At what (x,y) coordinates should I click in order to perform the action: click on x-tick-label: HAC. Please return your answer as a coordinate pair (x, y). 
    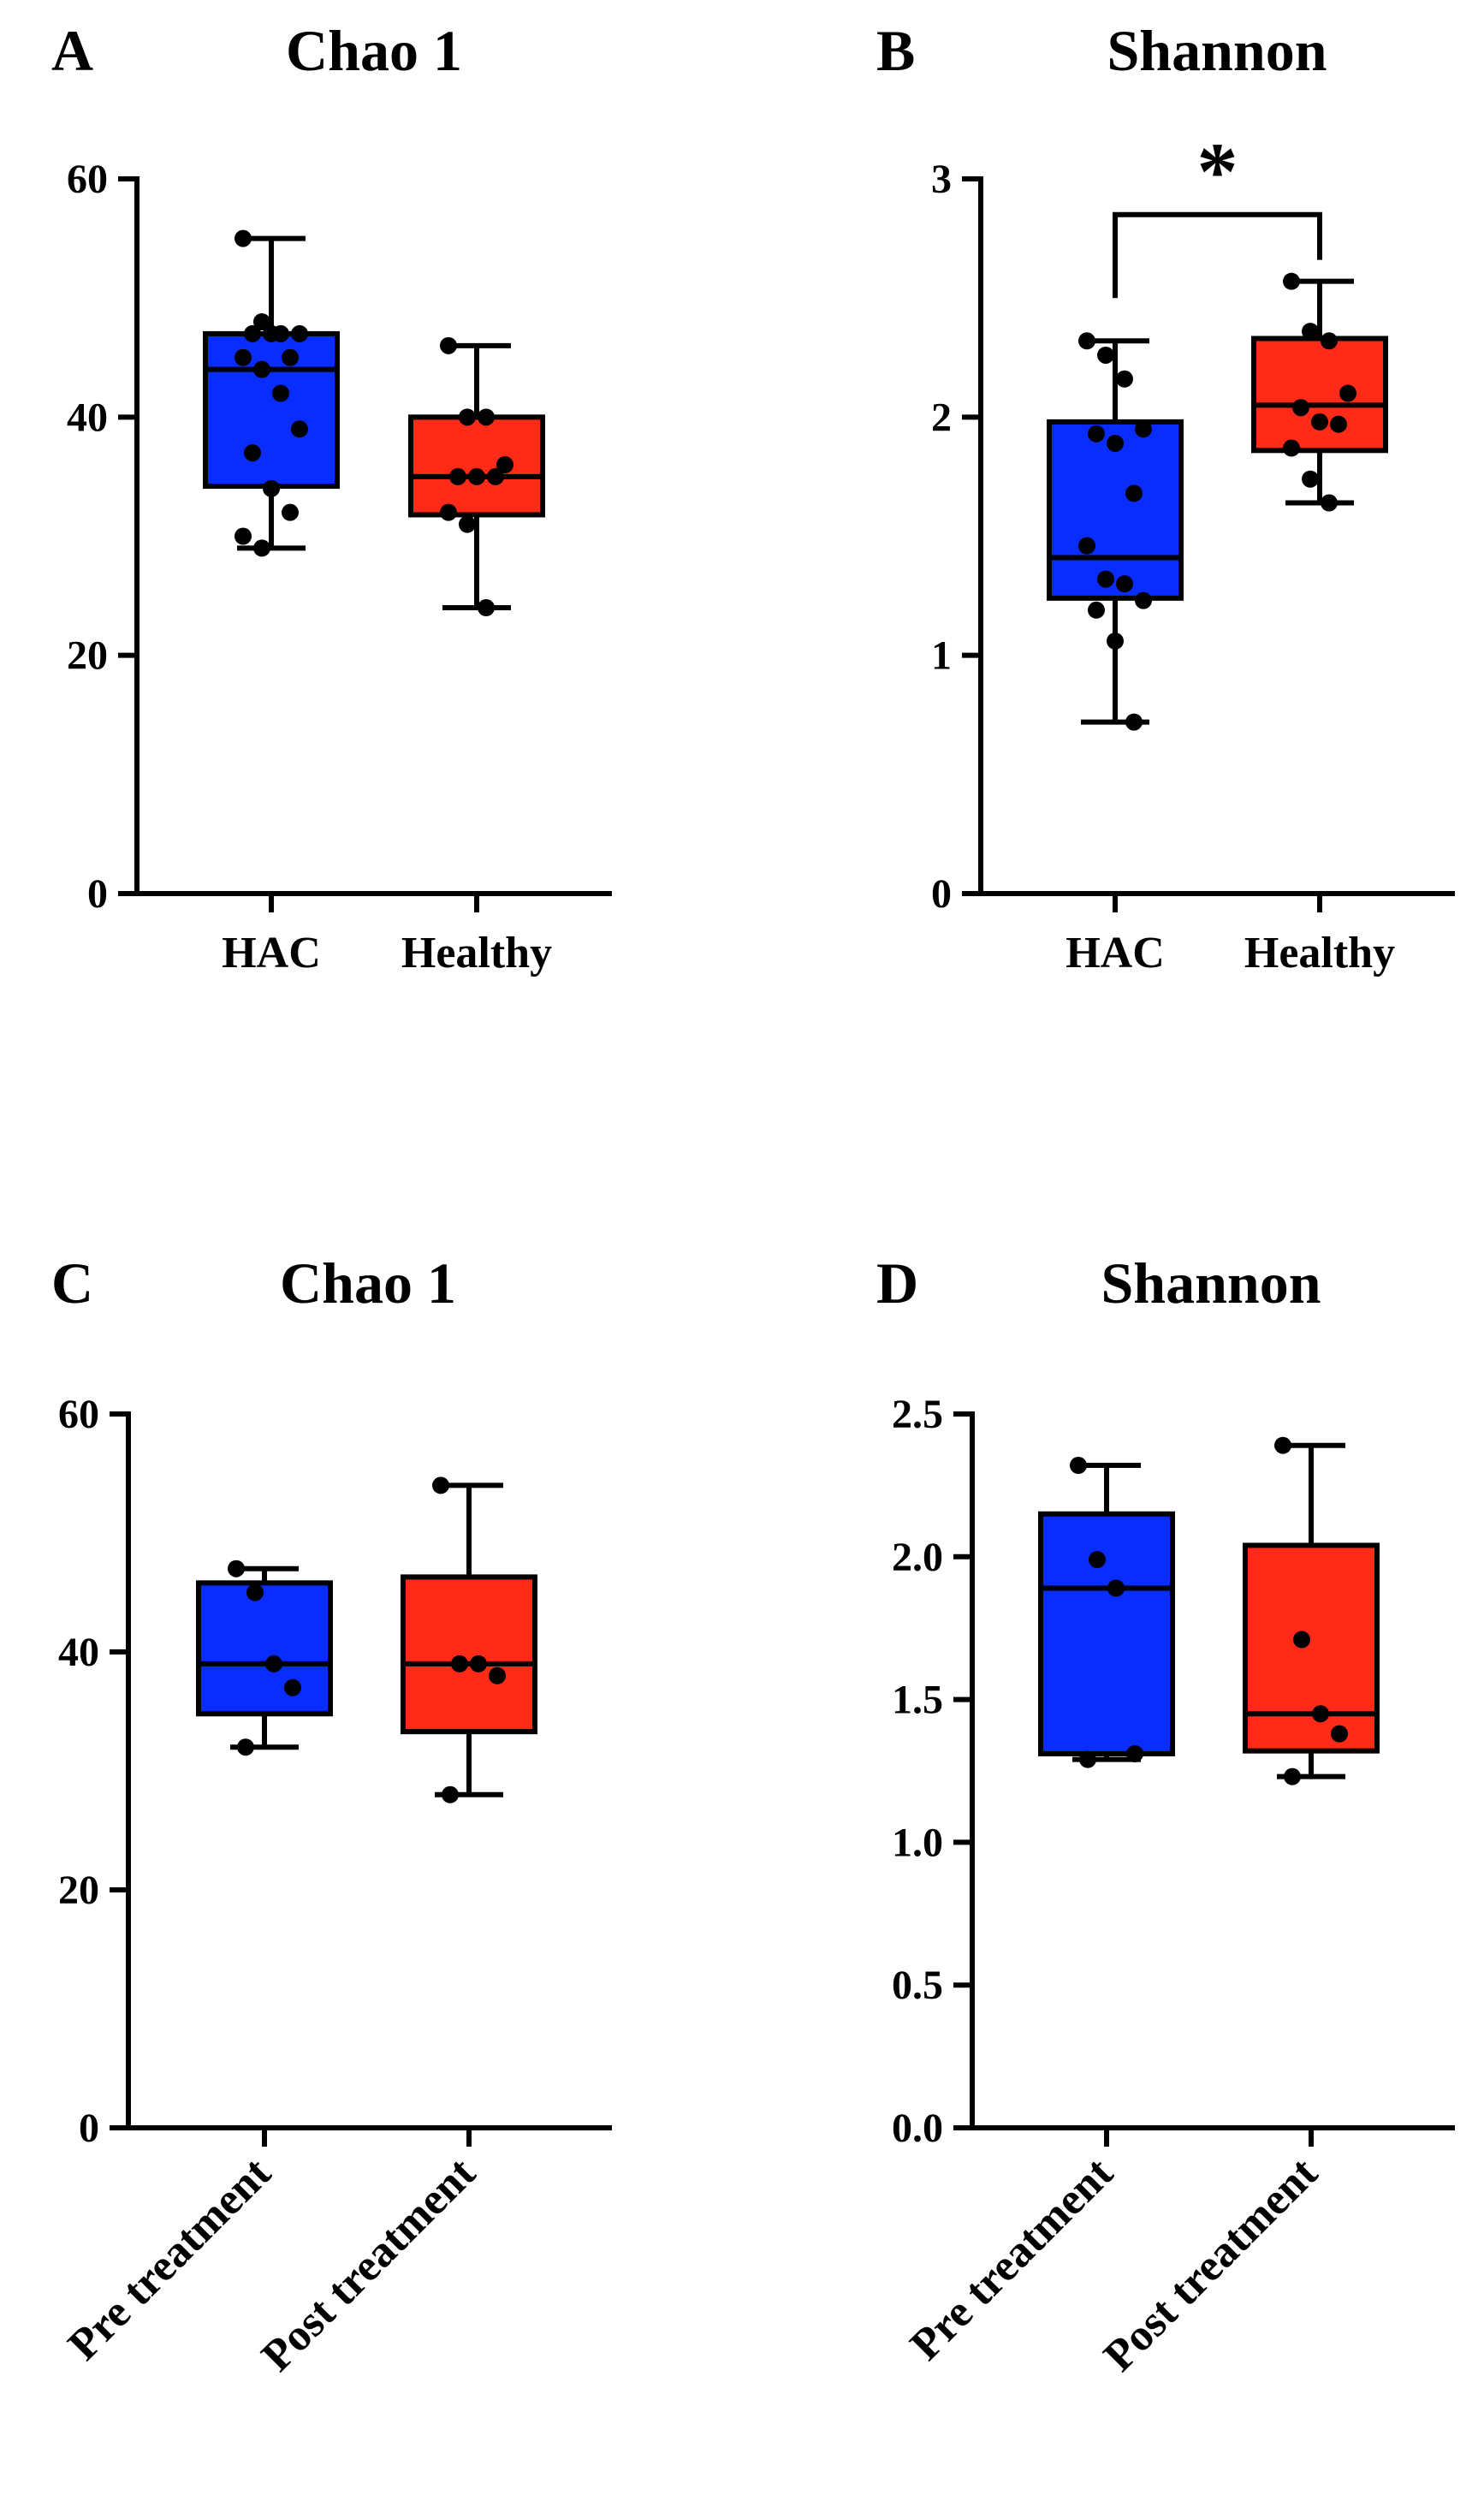
    Looking at the image, I should click on (272, 953).